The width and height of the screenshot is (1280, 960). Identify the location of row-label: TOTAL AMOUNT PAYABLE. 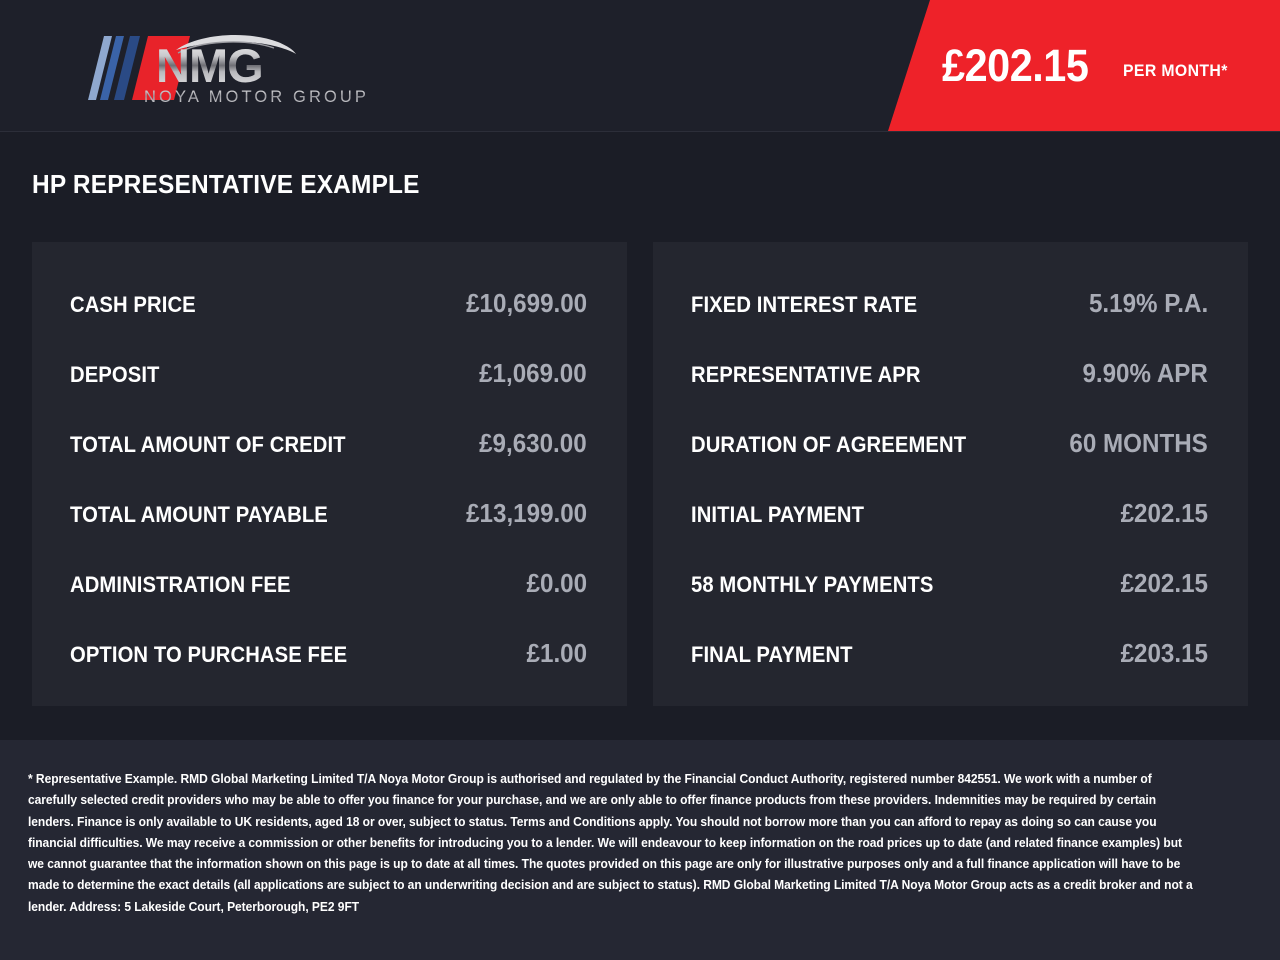
(199, 514).